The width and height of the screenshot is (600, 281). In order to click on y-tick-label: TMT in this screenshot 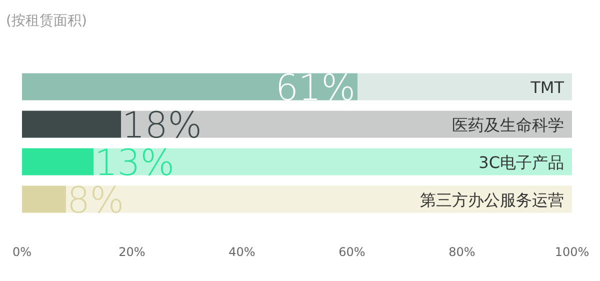, I will do `click(547, 87)`.